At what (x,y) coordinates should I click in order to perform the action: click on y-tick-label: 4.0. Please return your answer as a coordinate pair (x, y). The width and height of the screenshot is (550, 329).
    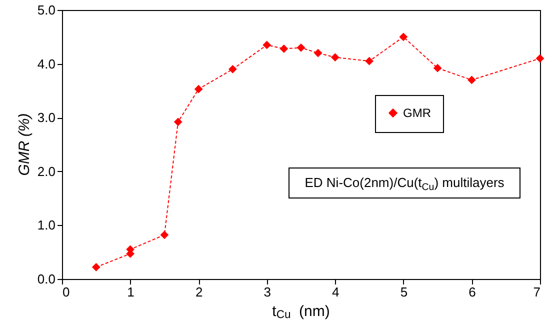
    Looking at the image, I should click on (46, 64).